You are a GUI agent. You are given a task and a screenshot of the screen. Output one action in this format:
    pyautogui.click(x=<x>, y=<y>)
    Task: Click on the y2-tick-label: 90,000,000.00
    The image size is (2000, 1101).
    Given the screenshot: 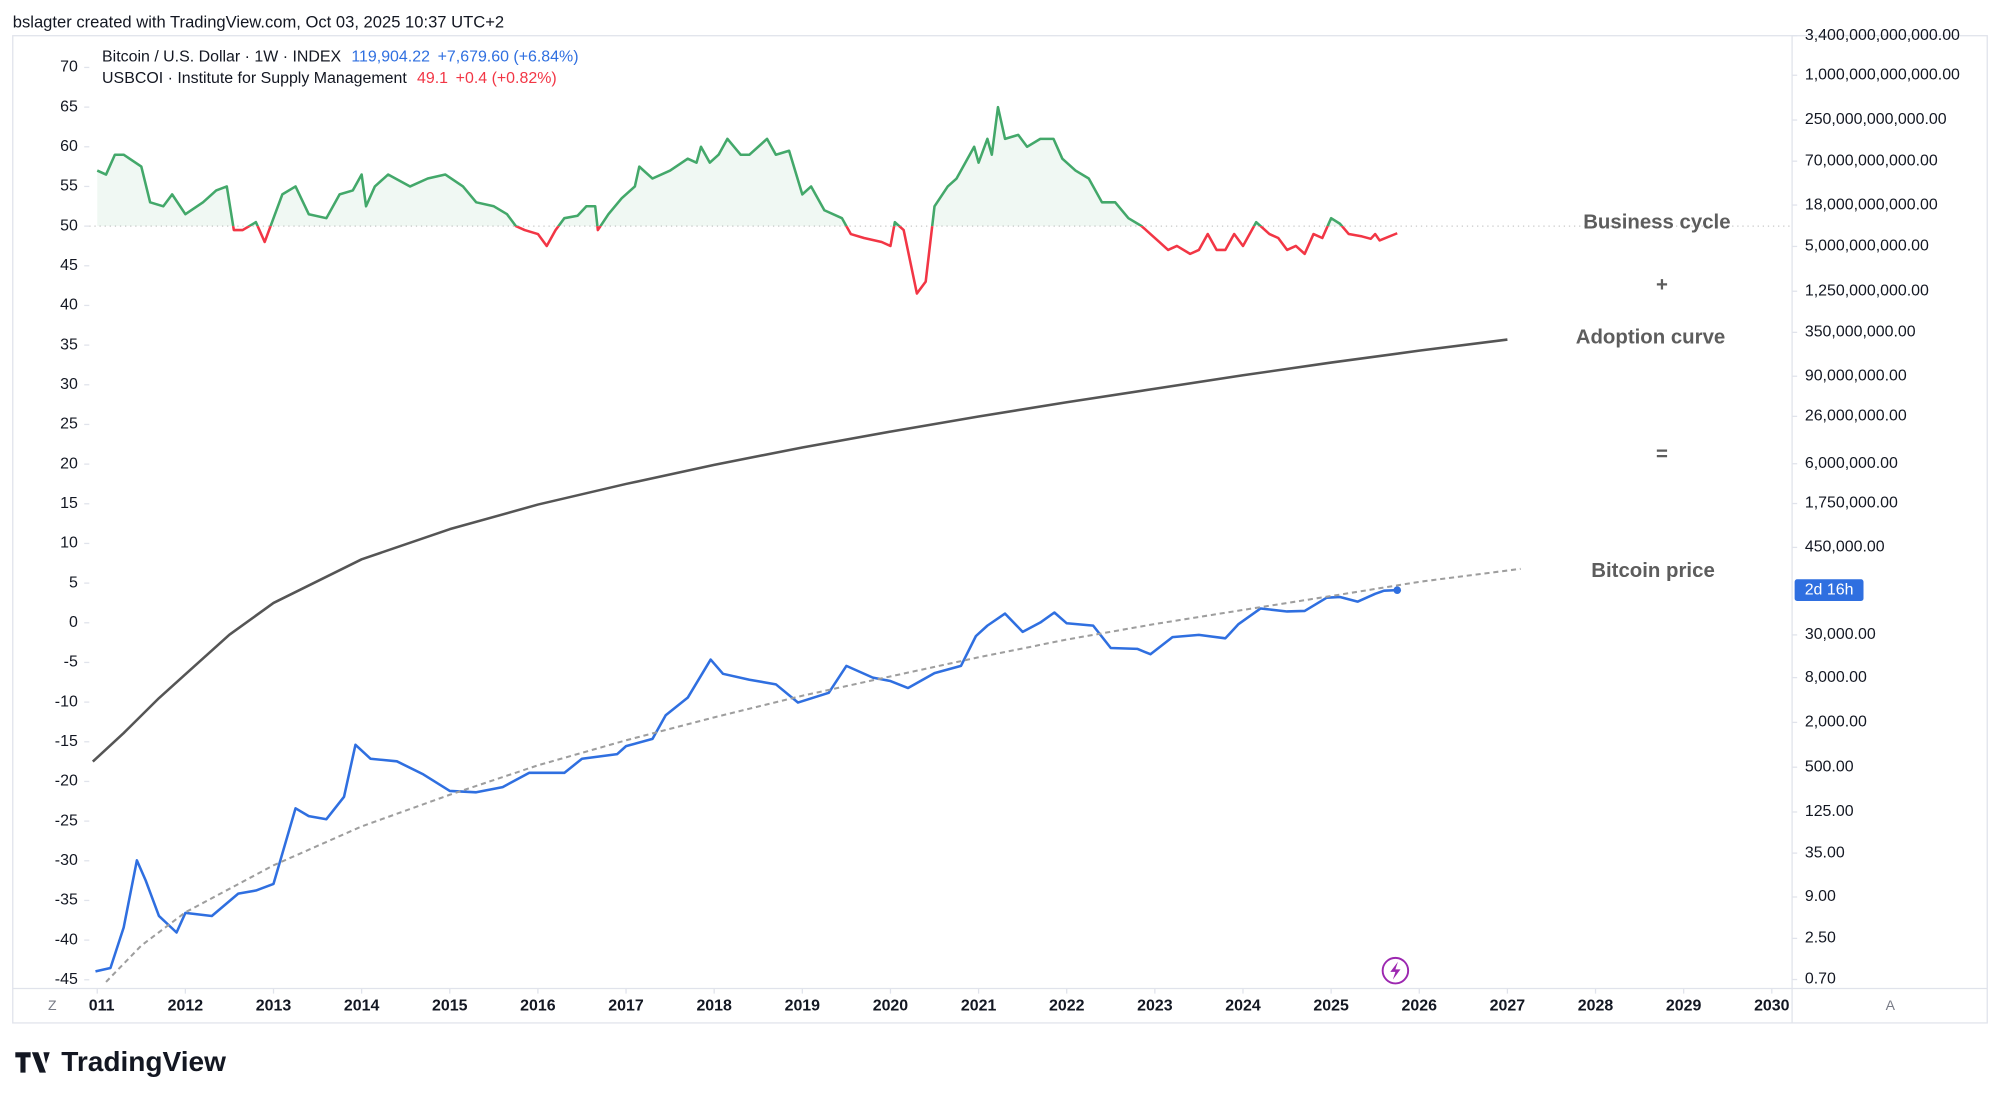 What is the action you would take?
    pyautogui.click(x=1856, y=375)
    